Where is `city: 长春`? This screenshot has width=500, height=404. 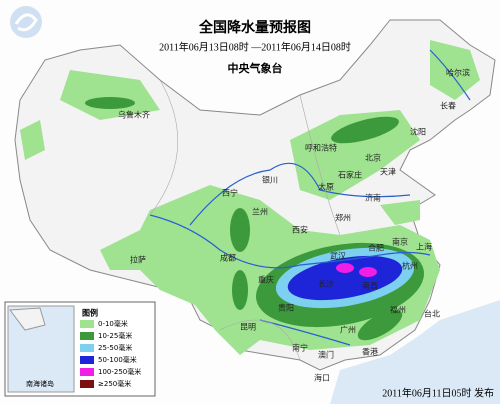
city: 长春 is located at coordinates (448, 106).